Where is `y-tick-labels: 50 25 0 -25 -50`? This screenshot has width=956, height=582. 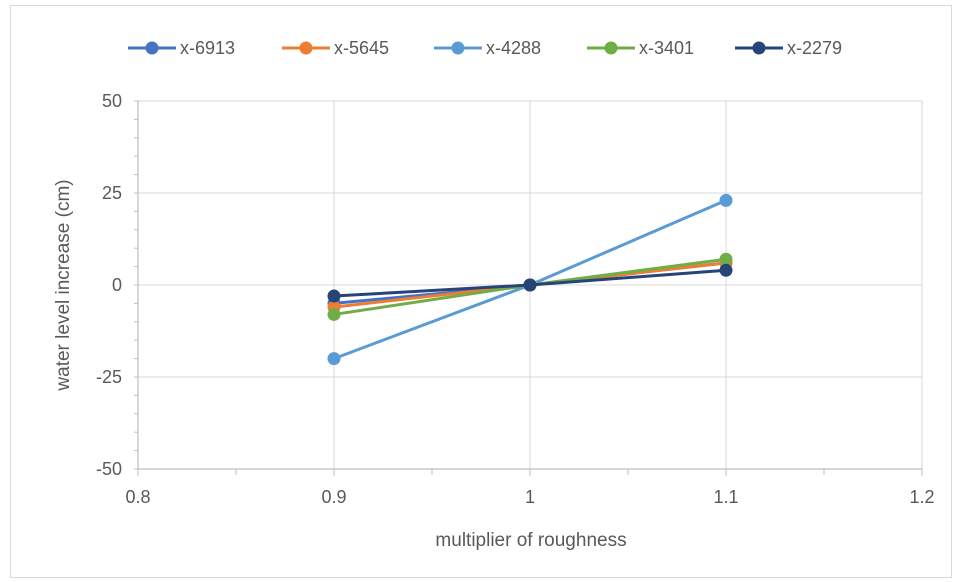
y-tick-labels: 50 25 0 -25 -50 is located at coordinates (109, 285).